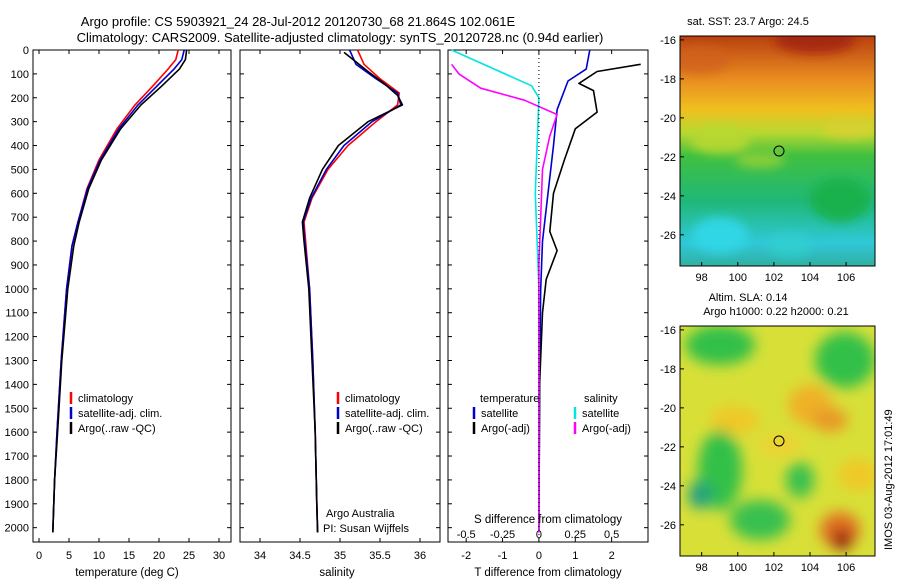 The image size is (900, 580). Describe the element at coordinates (499, 414) in the screenshot. I see `legend-label-t-satellite: satellite` at that location.